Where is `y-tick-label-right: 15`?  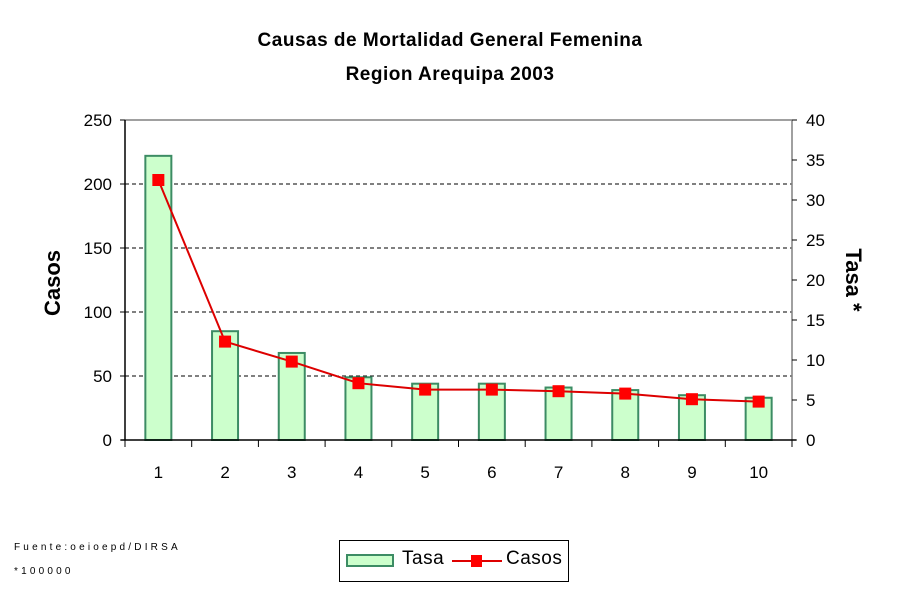
y-tick-label-right: 15 is located at coordinates (815, 320).